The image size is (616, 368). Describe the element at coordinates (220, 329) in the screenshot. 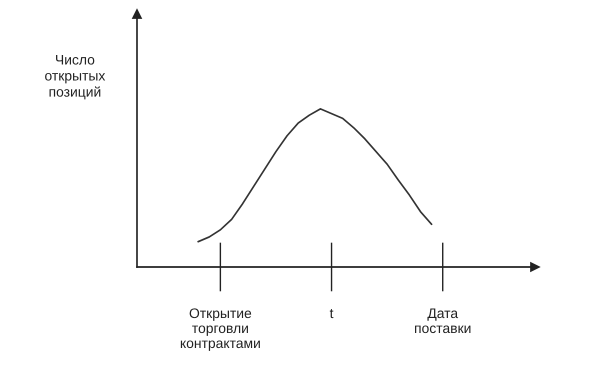

I see `x-tick-label: Открытие торговли контрактами` at that location.